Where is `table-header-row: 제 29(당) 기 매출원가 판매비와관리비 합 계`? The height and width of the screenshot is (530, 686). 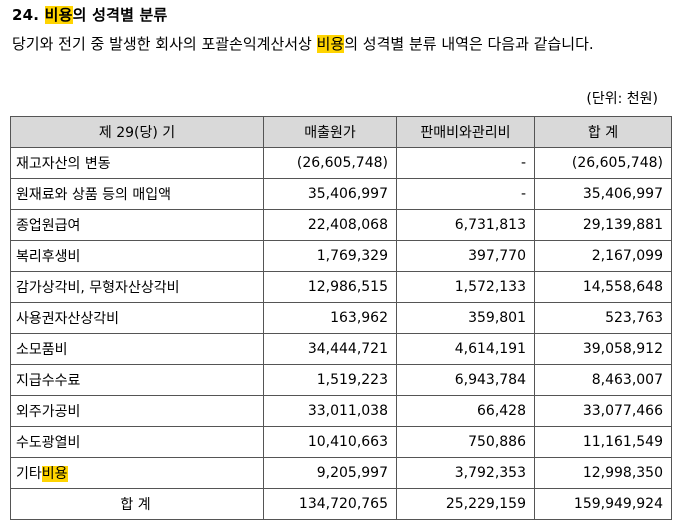 table-header-row: 제 29(당) 기 매출원가 판매비와관리비 합 계 is located at coordinates (341, 132).